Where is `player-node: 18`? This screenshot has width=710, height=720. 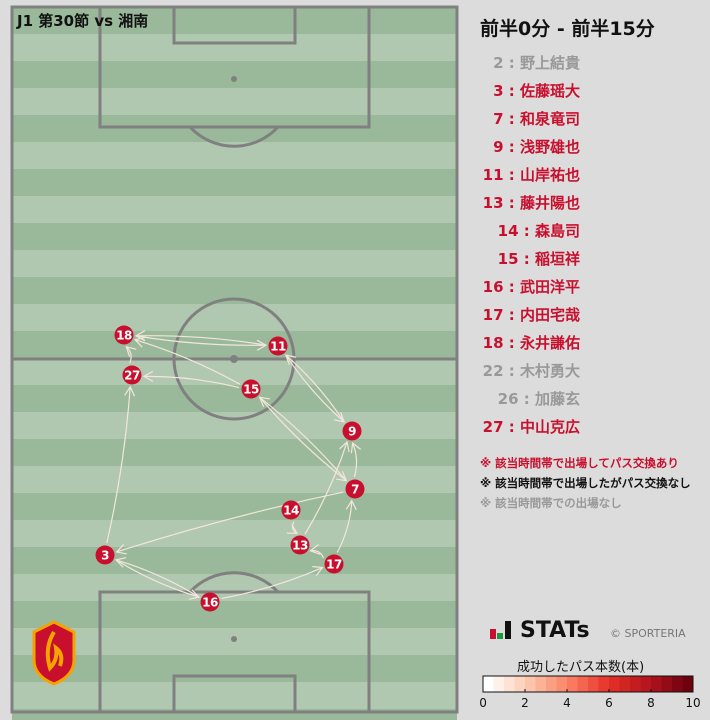
player-node: 18 is located at coordinates (124, 335).